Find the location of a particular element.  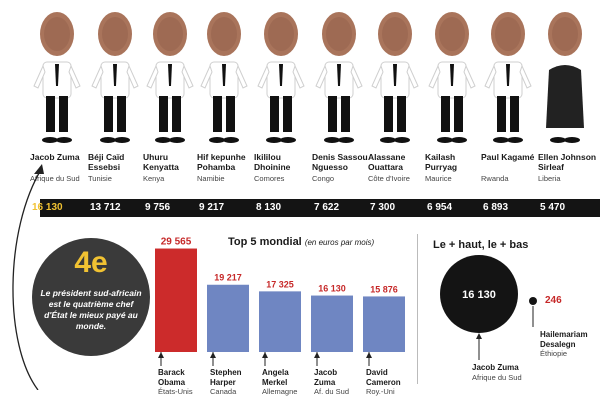

leader-country: Liberia is located at coordinates (549, 178).